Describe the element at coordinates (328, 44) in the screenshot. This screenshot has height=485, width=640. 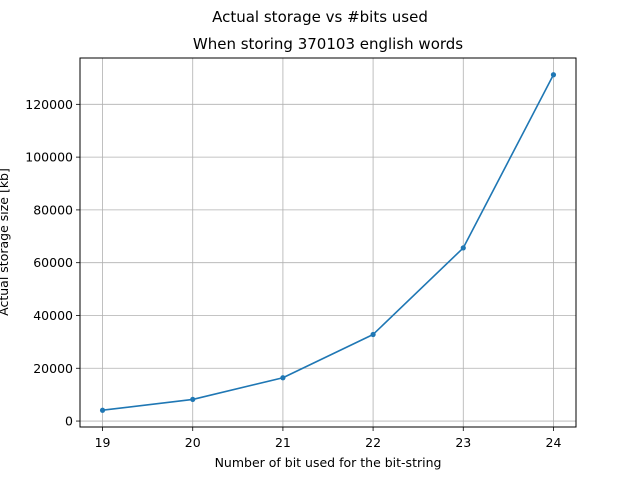
I see `chart-title: When storing 370103 english words` at that location.